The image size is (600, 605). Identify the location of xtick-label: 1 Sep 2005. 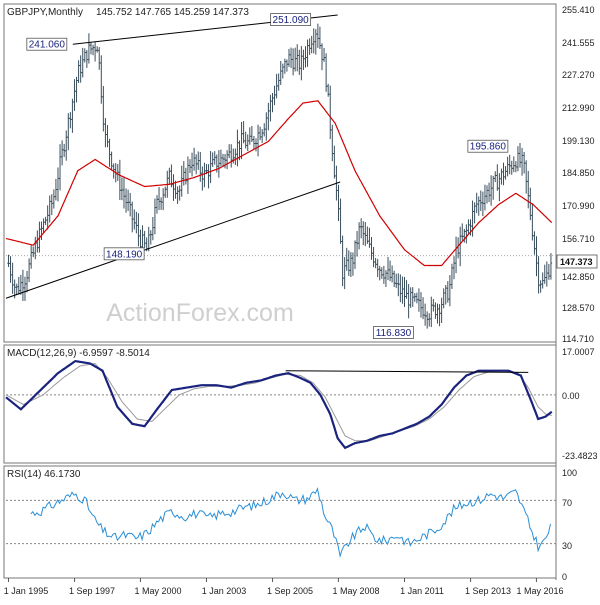
(290, 591).